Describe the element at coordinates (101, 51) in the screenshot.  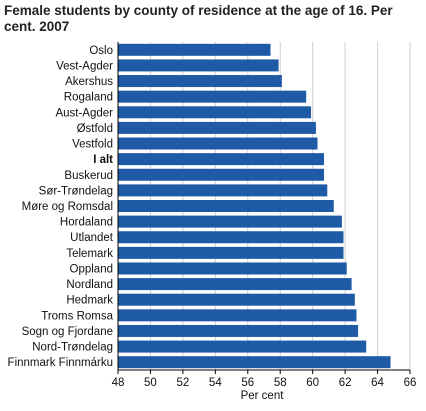
I see `category-label: Oslo` at that location.